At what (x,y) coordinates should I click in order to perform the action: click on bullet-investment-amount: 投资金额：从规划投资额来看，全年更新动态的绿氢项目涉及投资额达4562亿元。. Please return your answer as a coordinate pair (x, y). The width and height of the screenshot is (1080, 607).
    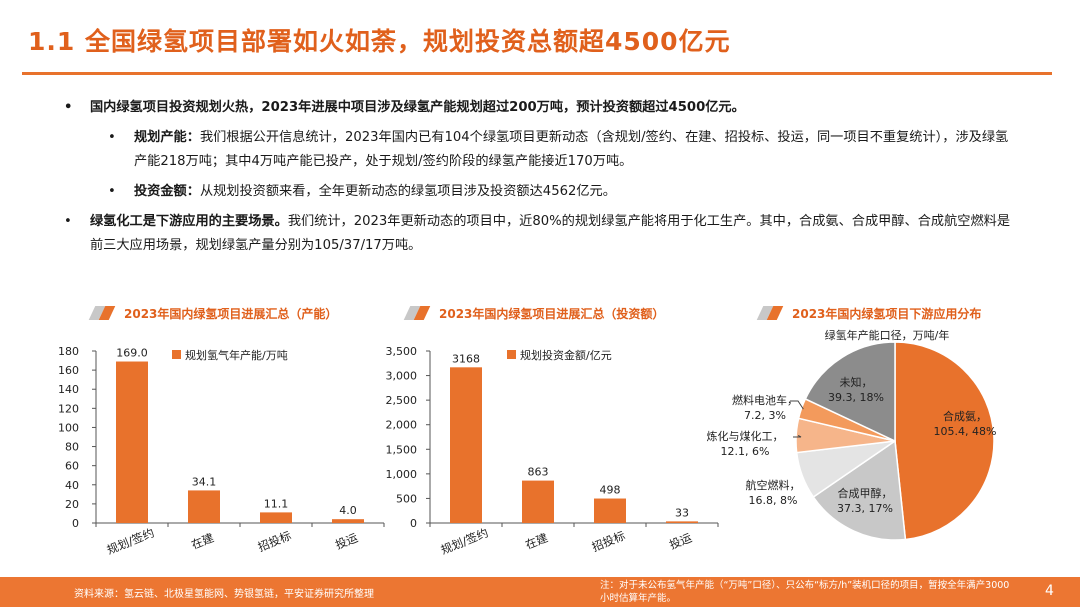
    Looking at the image, I should click on (540, 192).